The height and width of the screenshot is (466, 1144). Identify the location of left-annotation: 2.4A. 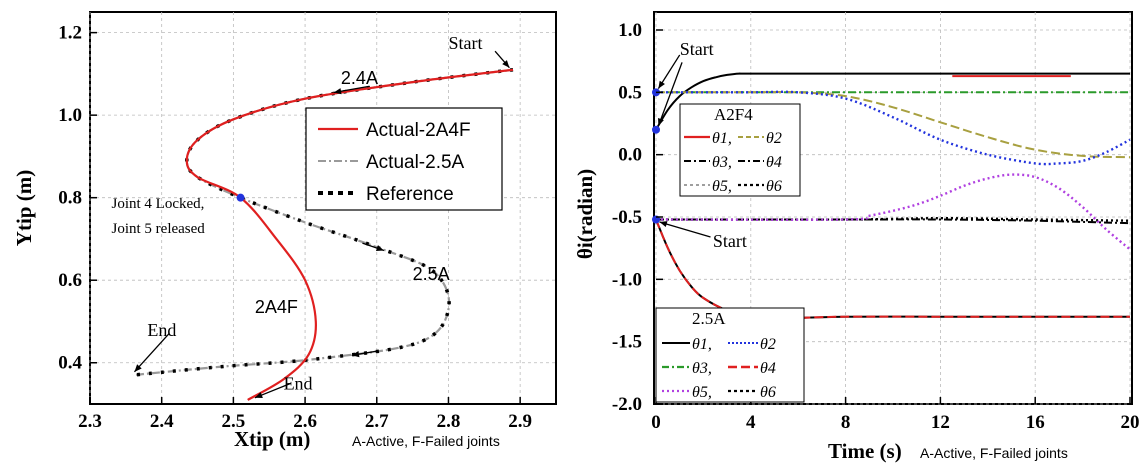
(359, 78).